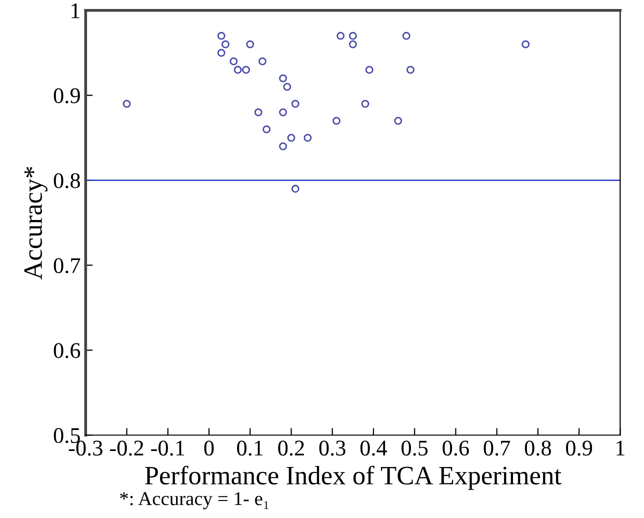  I want to click on y-tick-label: 1, so click(76, 10).